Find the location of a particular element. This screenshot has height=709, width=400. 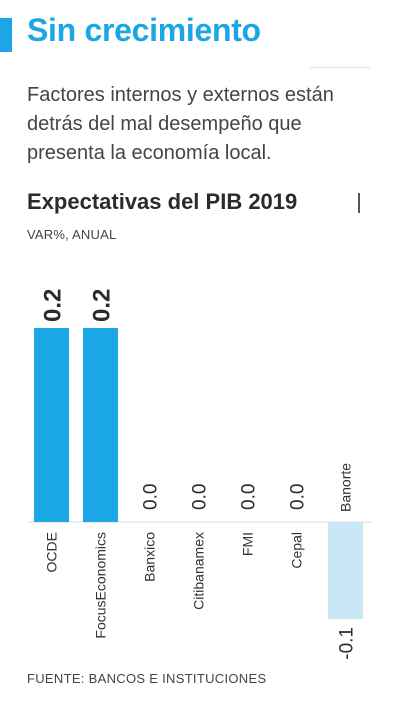

category-label: FocusEconomics is located at coordinates (101, 585).